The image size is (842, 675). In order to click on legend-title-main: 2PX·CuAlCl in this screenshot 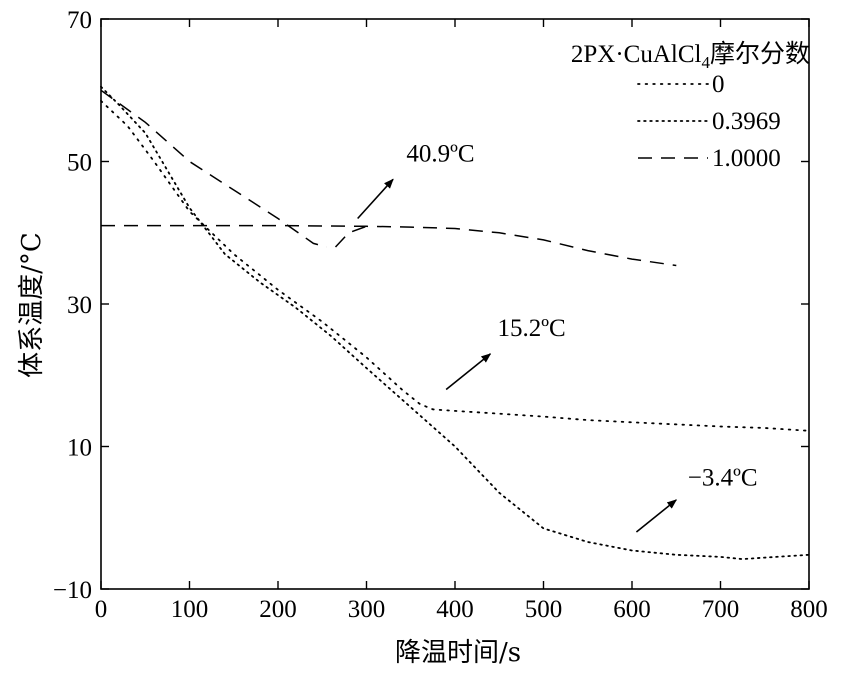, I will do `click(636, 54)`.